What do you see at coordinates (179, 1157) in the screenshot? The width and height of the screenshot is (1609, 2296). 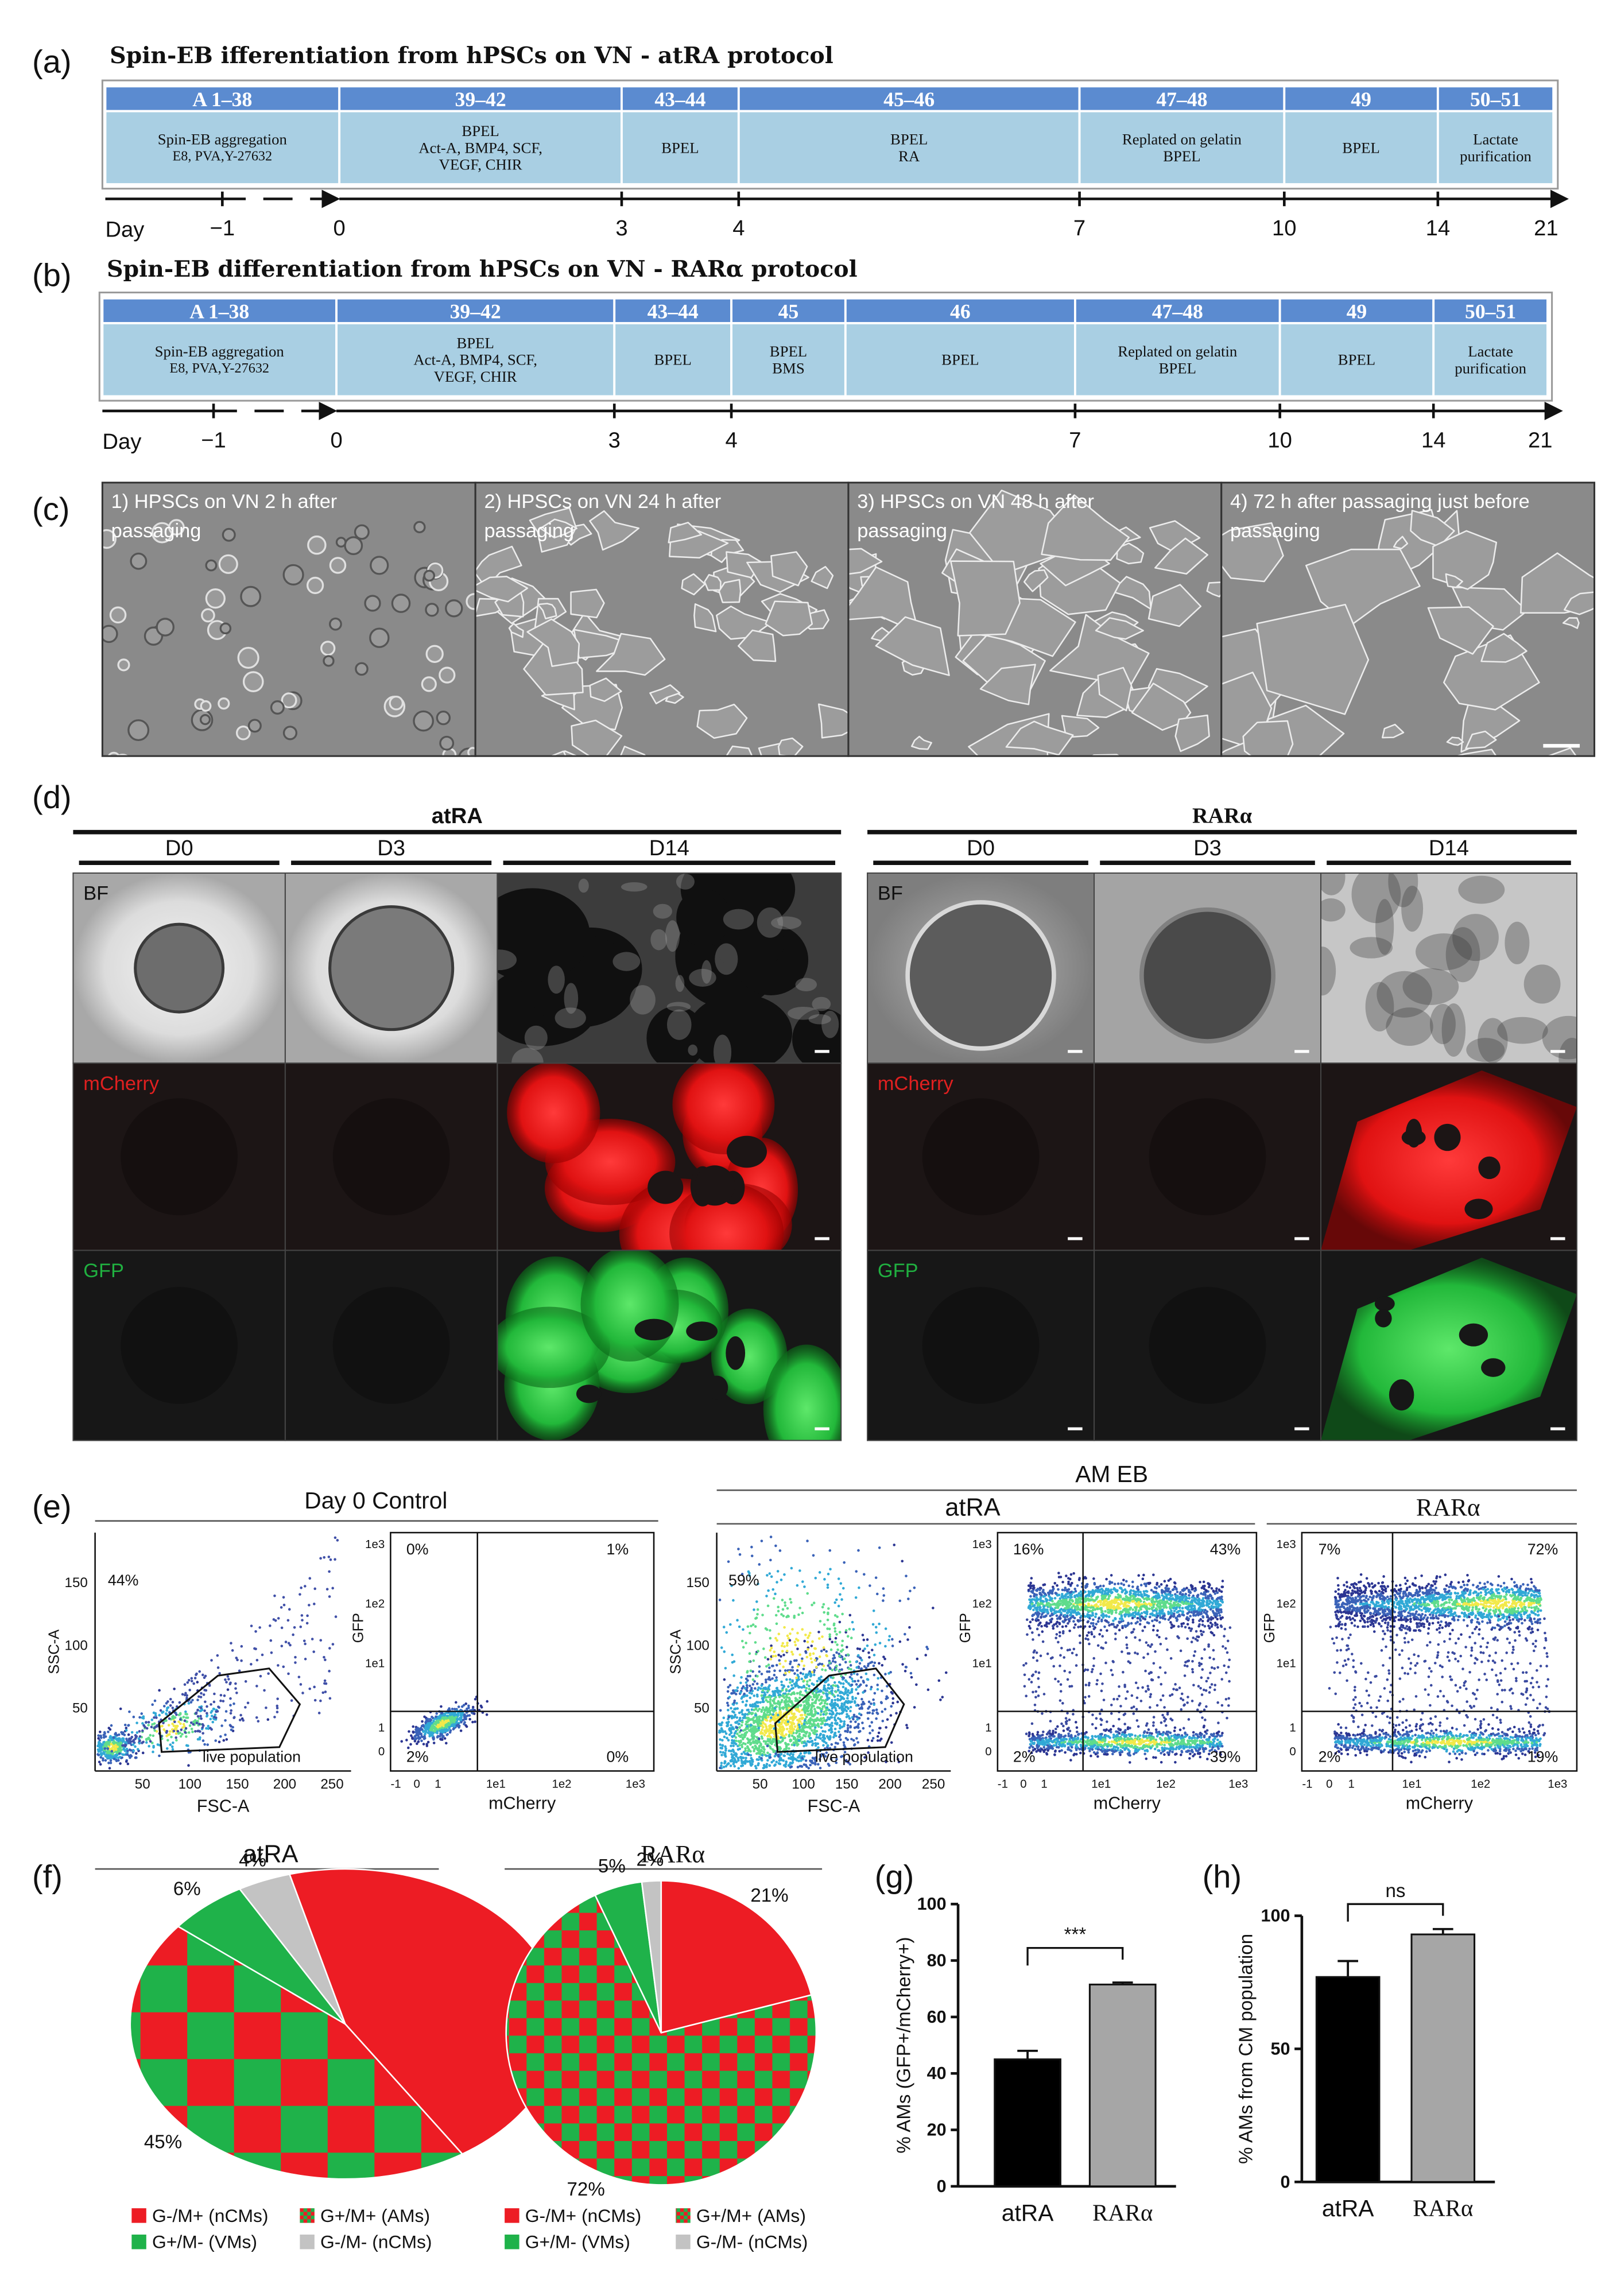 I see `image` at bounding box center [179, 1157].